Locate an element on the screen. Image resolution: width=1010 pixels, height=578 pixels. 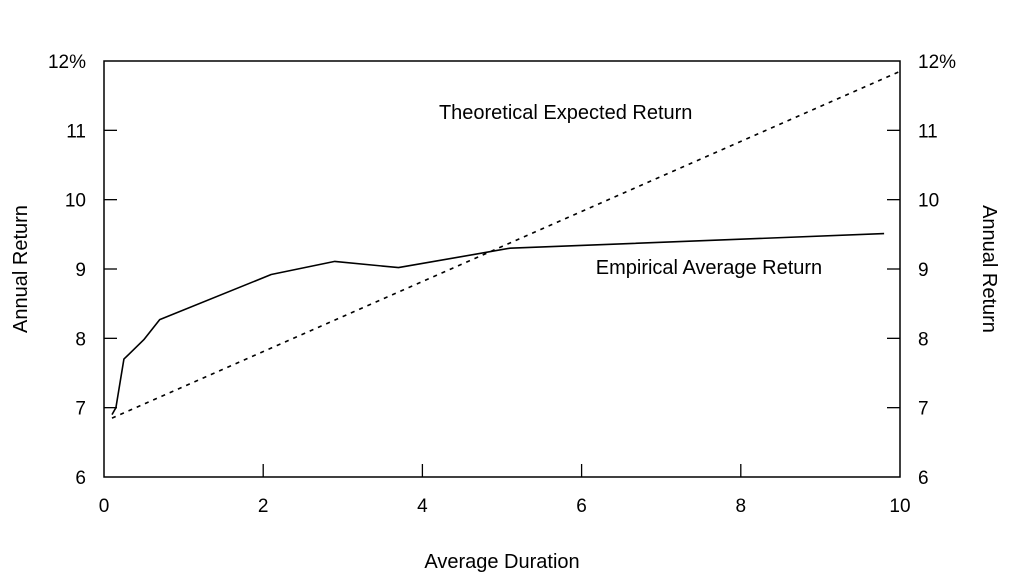
y-tick-label-left: 7 is located at coordinates (80, 409).